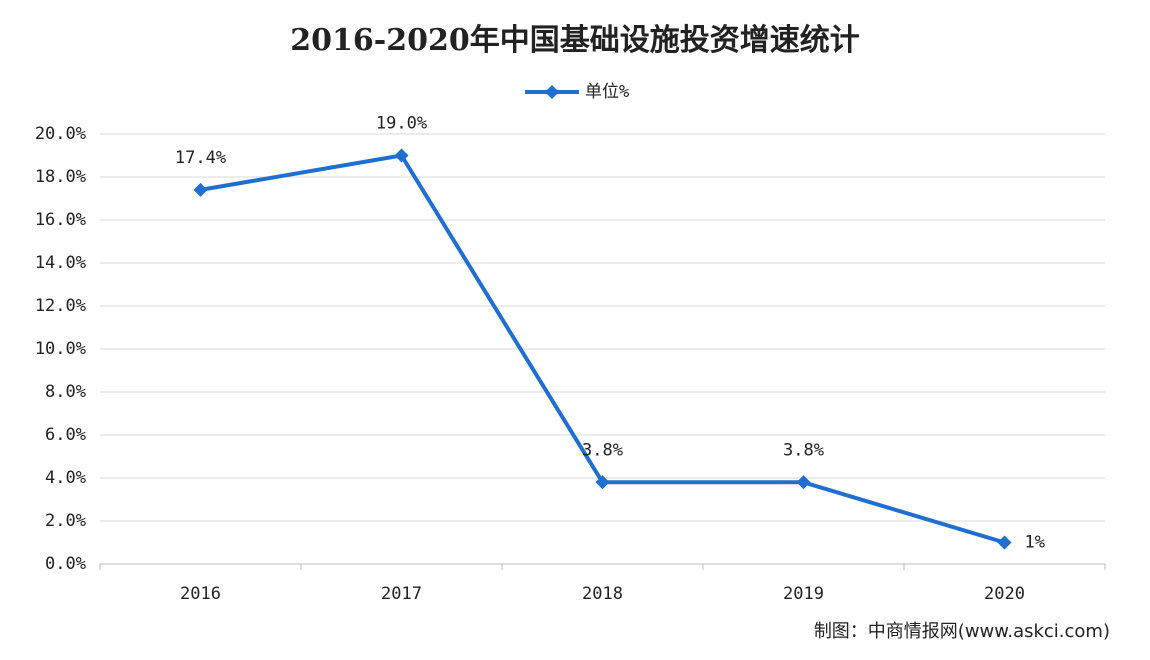 The image size is (1150, 660). I want to click on y-tick-label: 4.0%, so click(65, 478).